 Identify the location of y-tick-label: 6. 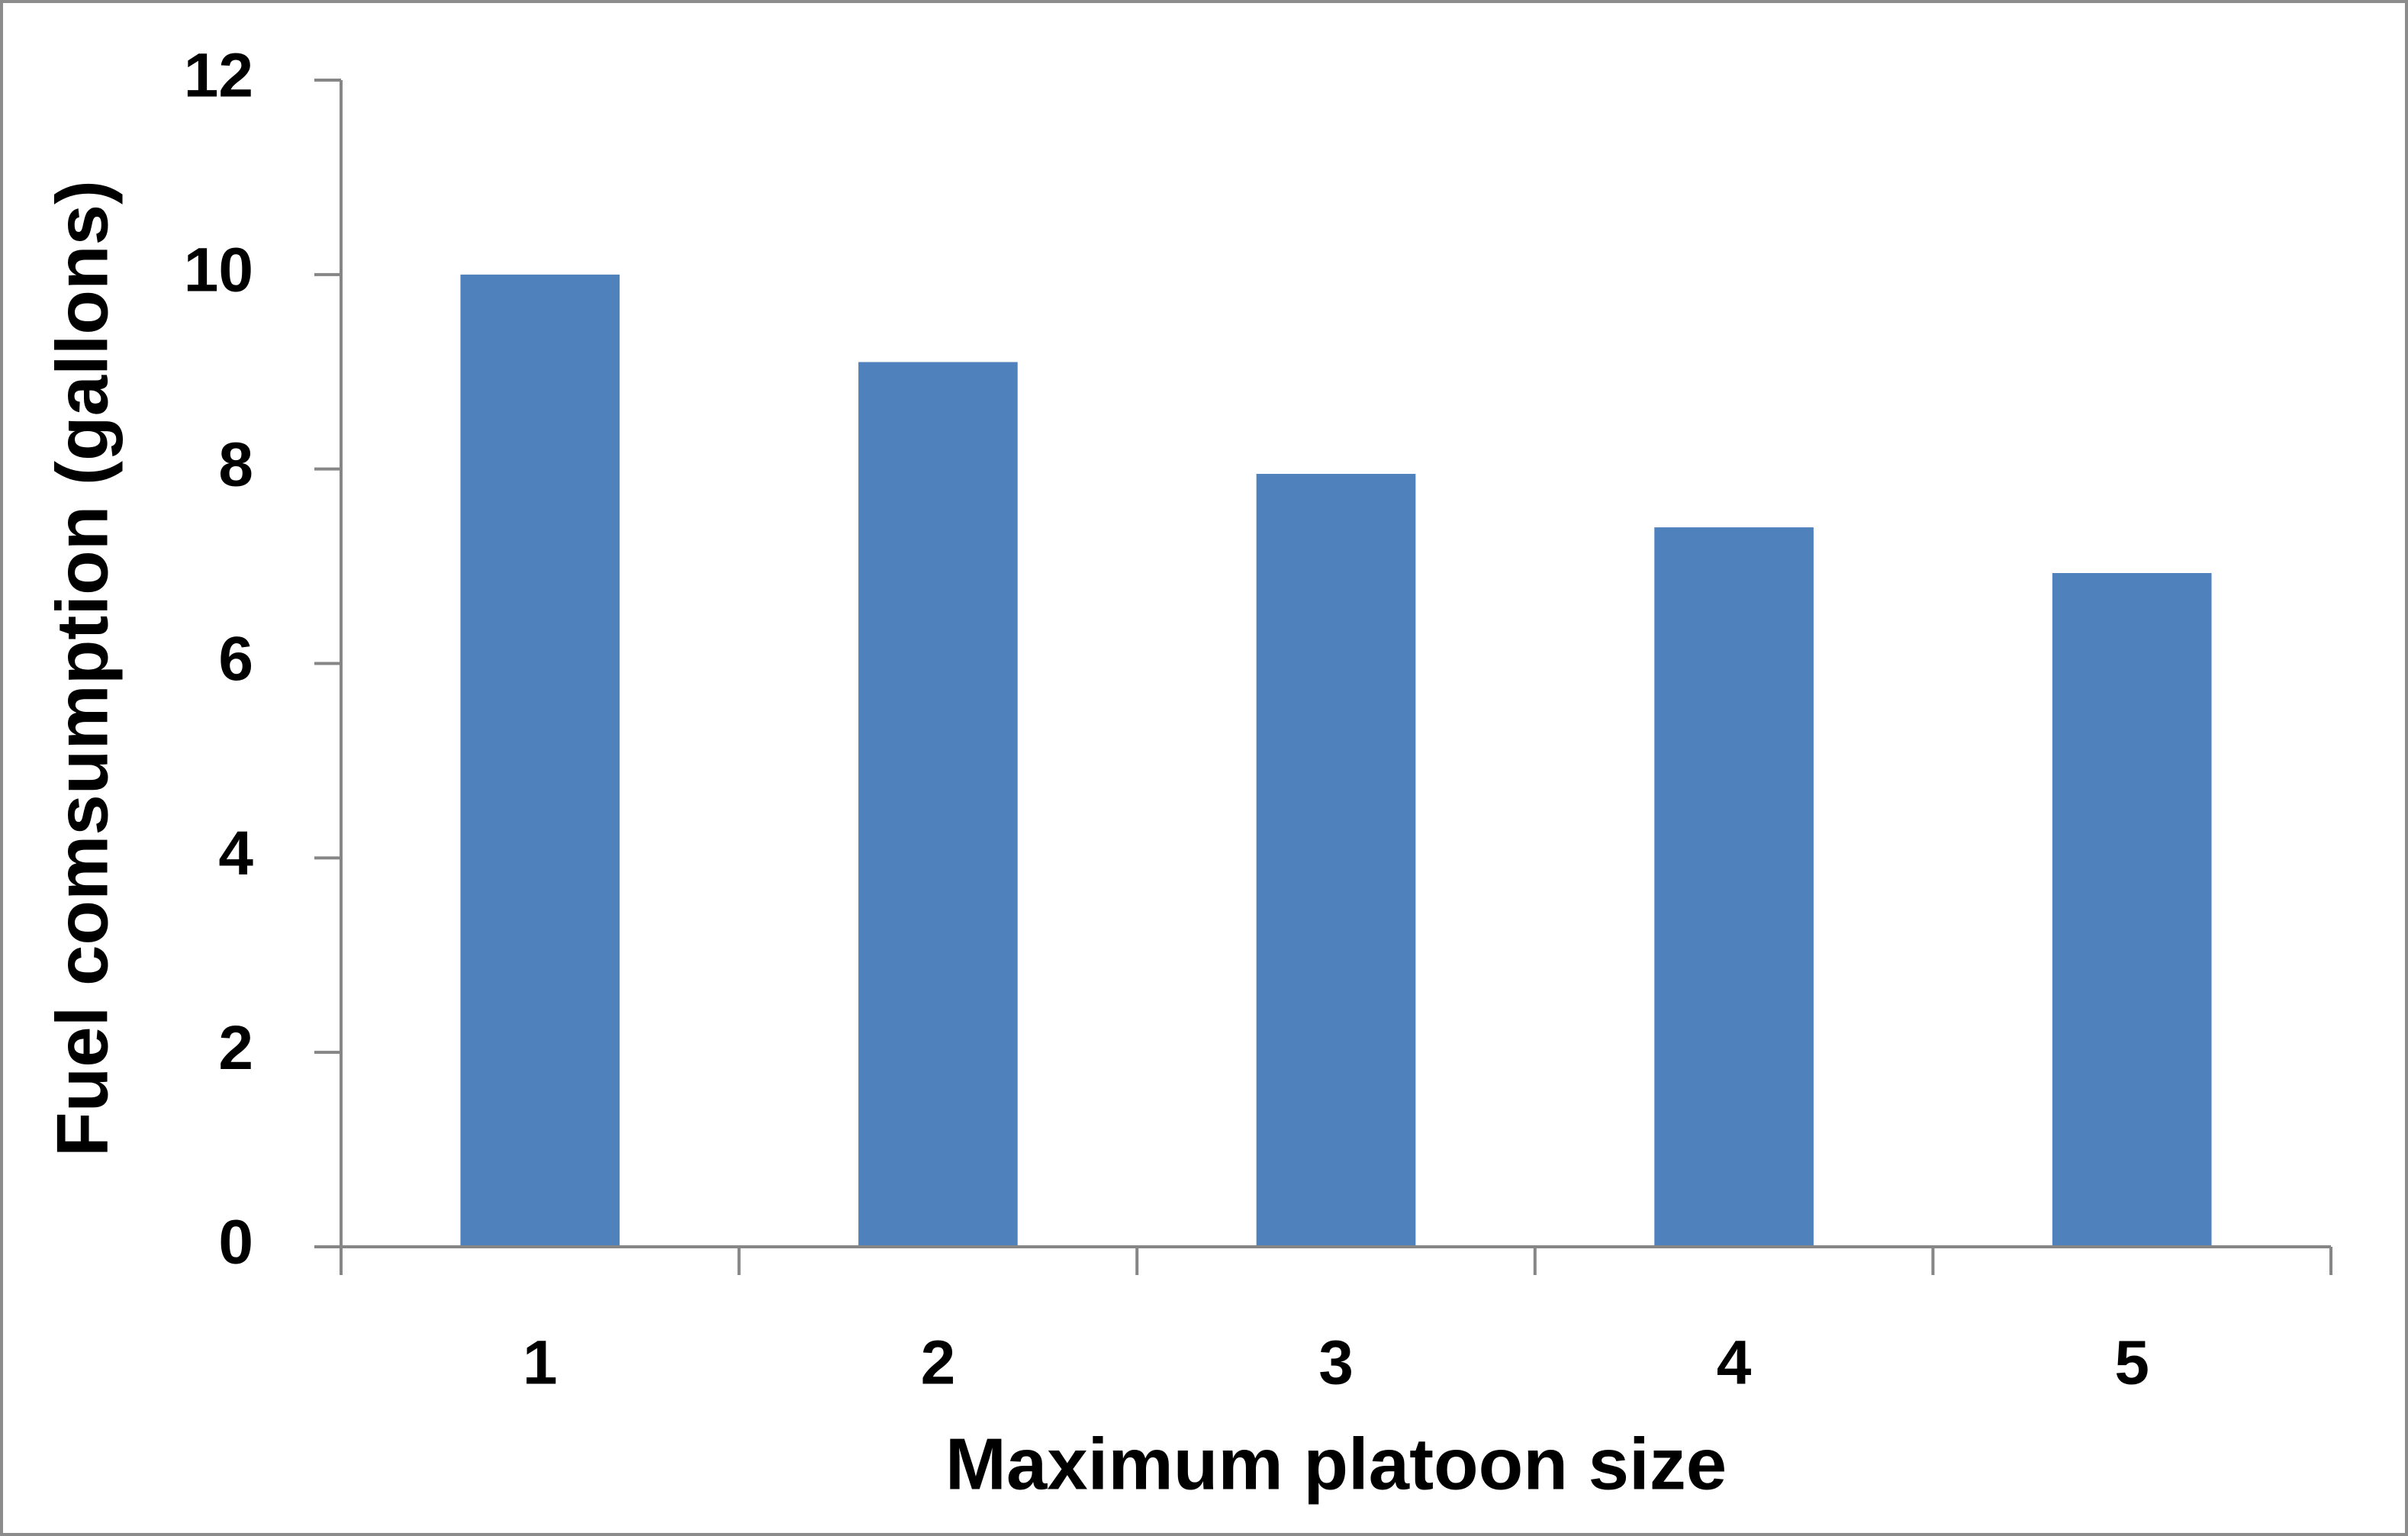
(236, 659).